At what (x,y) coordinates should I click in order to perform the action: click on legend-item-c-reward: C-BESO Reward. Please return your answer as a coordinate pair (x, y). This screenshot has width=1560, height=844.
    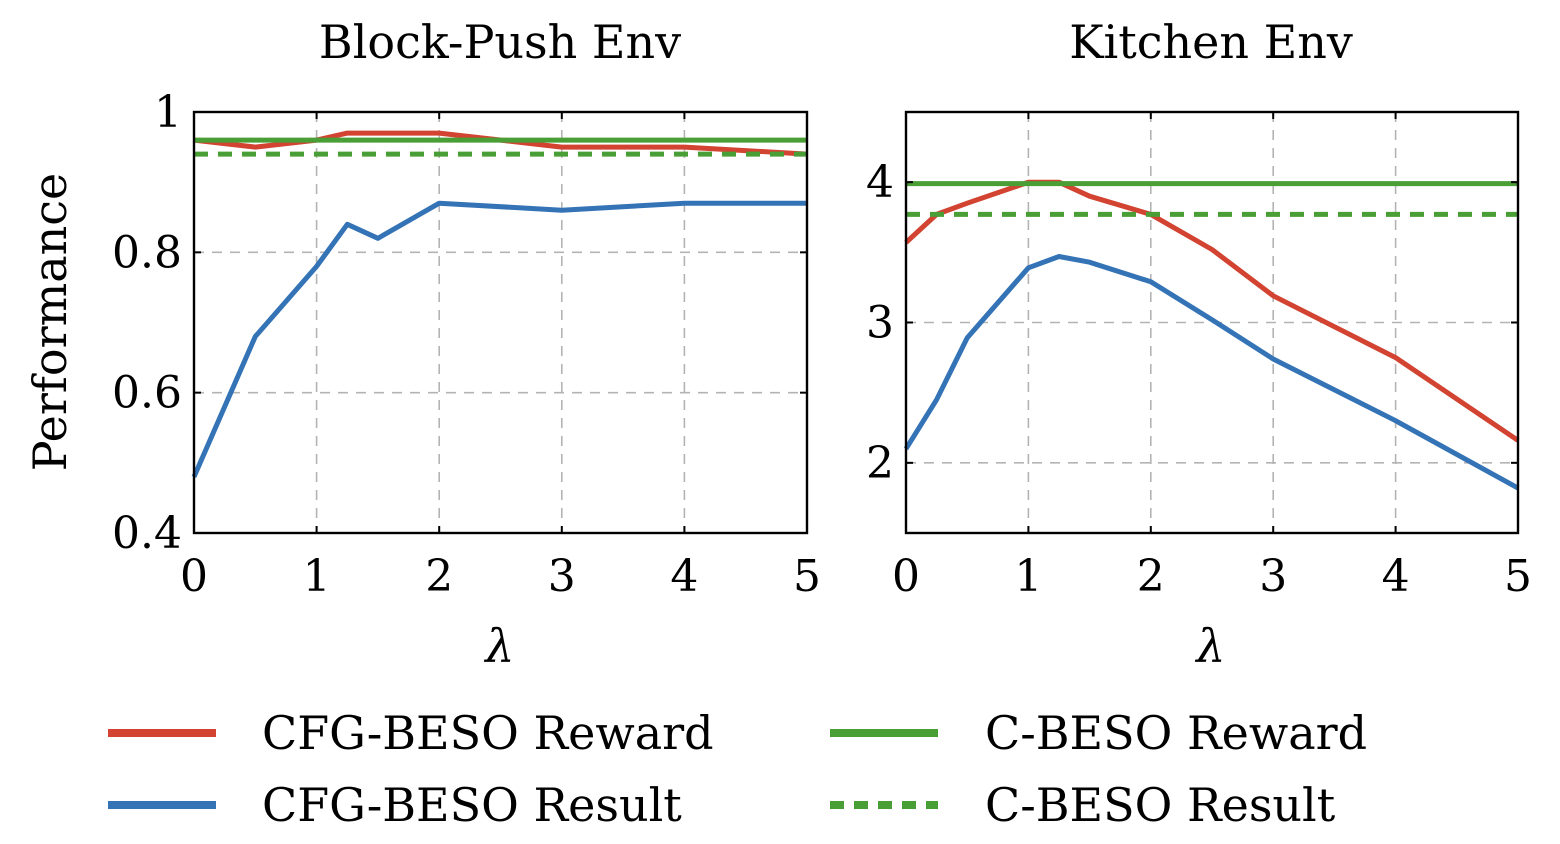
    Looking at the image, I should click on (1098, 733).